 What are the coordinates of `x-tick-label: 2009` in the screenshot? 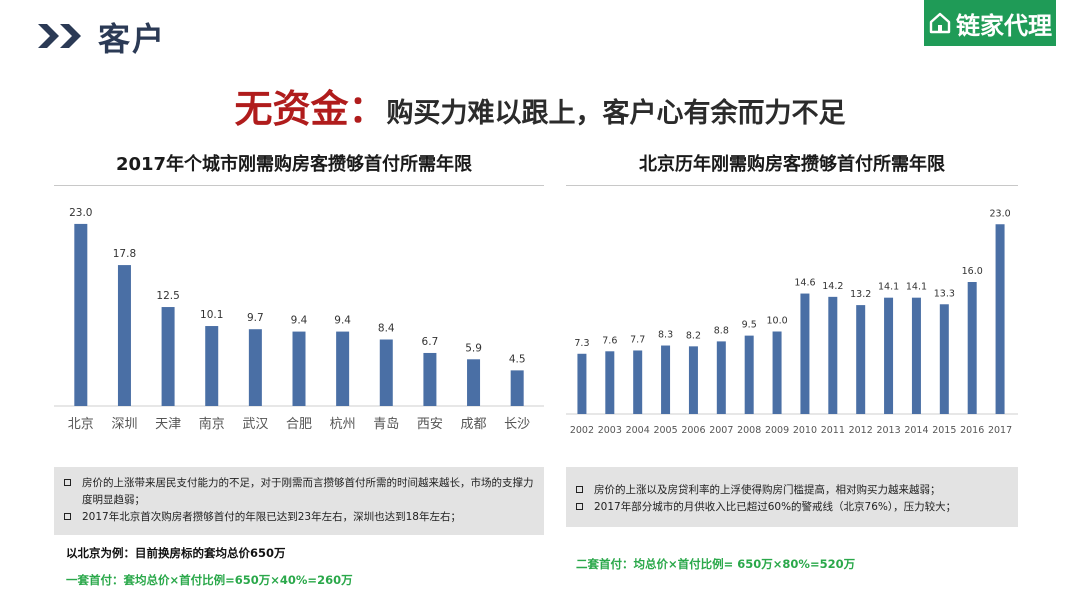 It's located at (777, 430).